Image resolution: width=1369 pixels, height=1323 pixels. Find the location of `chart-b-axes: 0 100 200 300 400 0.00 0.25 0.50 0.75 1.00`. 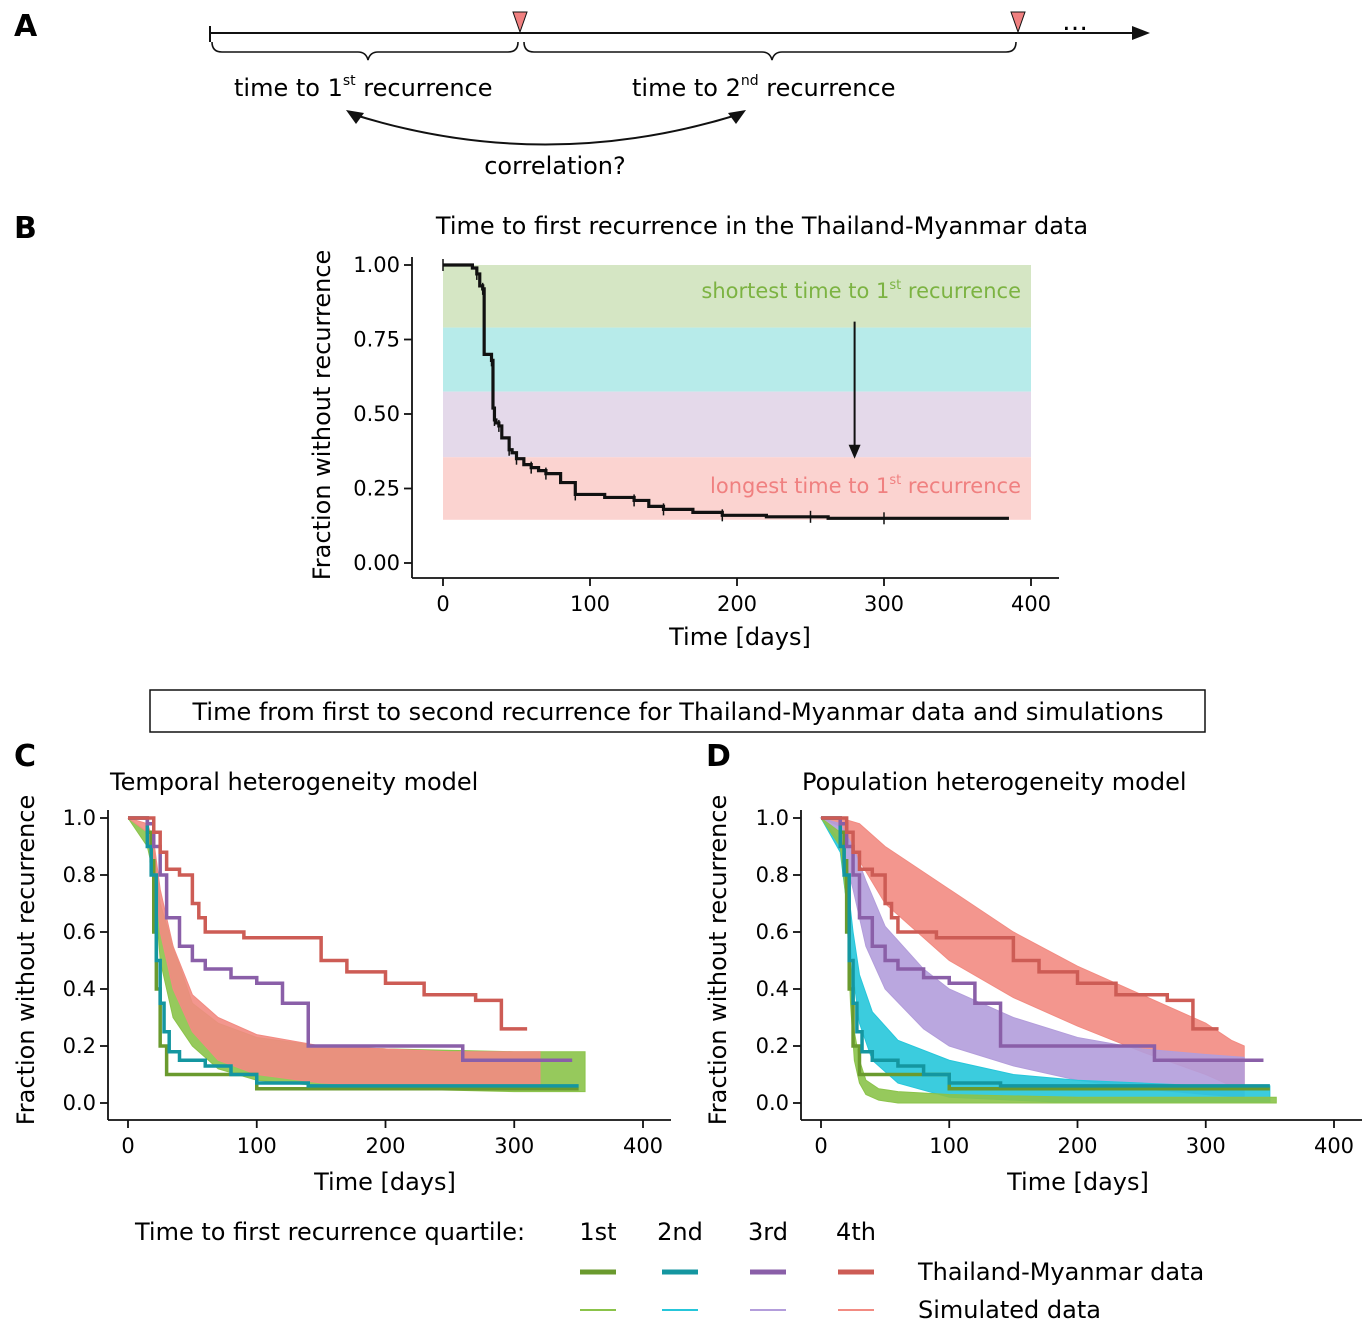

chart-b-axes: 0 100 200 300 400 0.00 0.25 0.50 0.75 1.00 is located at coordinates (706, 434).